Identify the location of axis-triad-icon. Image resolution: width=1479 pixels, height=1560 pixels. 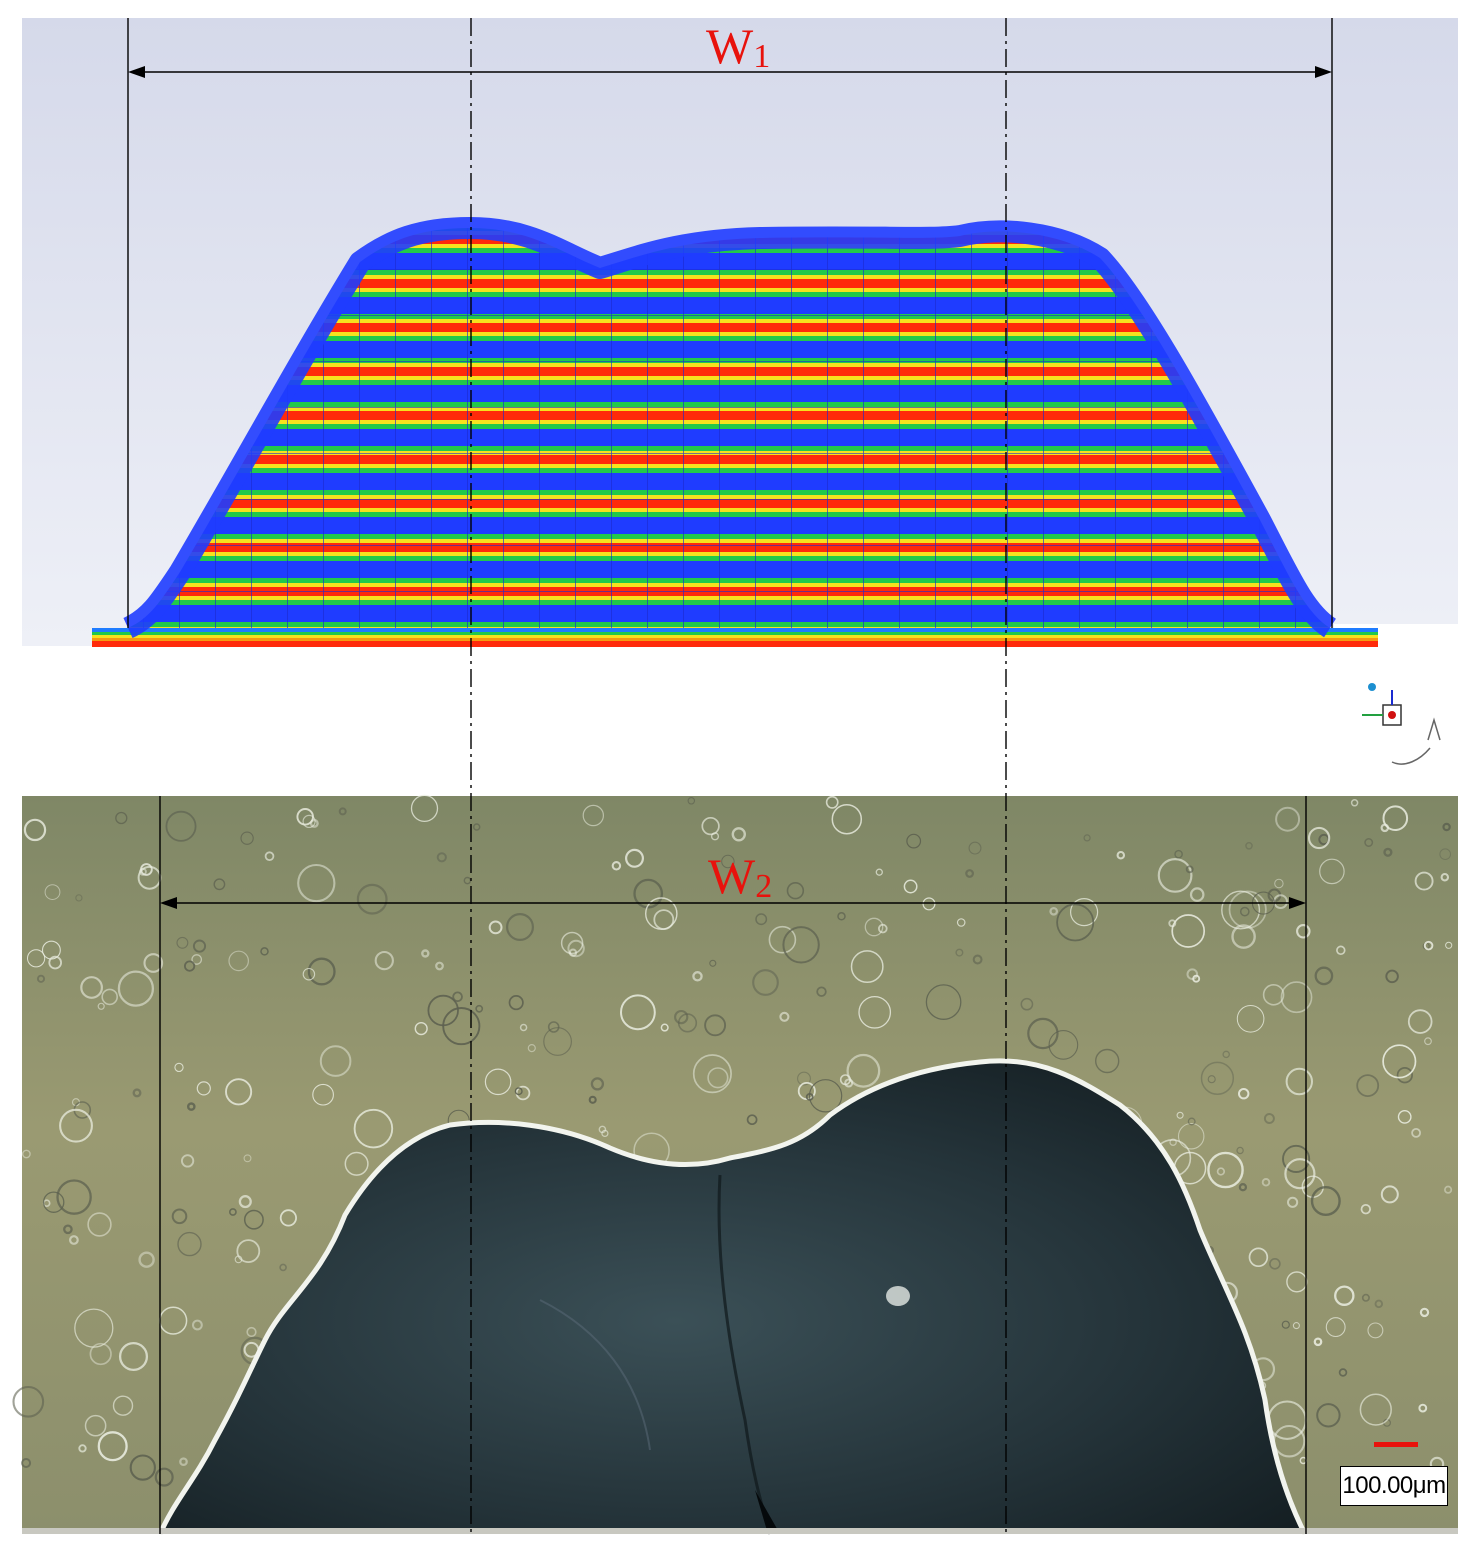
(1401, 724).